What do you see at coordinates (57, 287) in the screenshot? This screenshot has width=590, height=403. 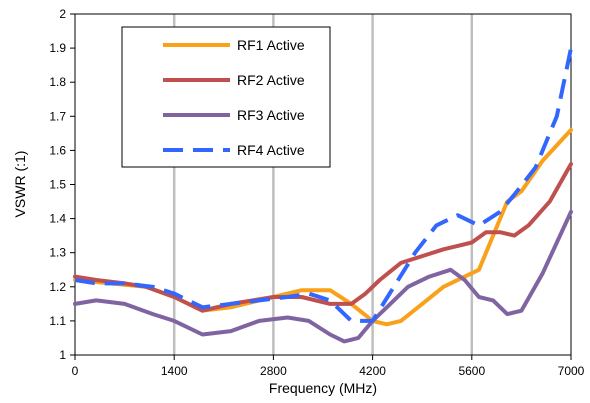 I see `y-tick-label: 1.2` at bounding box center [57, 287].